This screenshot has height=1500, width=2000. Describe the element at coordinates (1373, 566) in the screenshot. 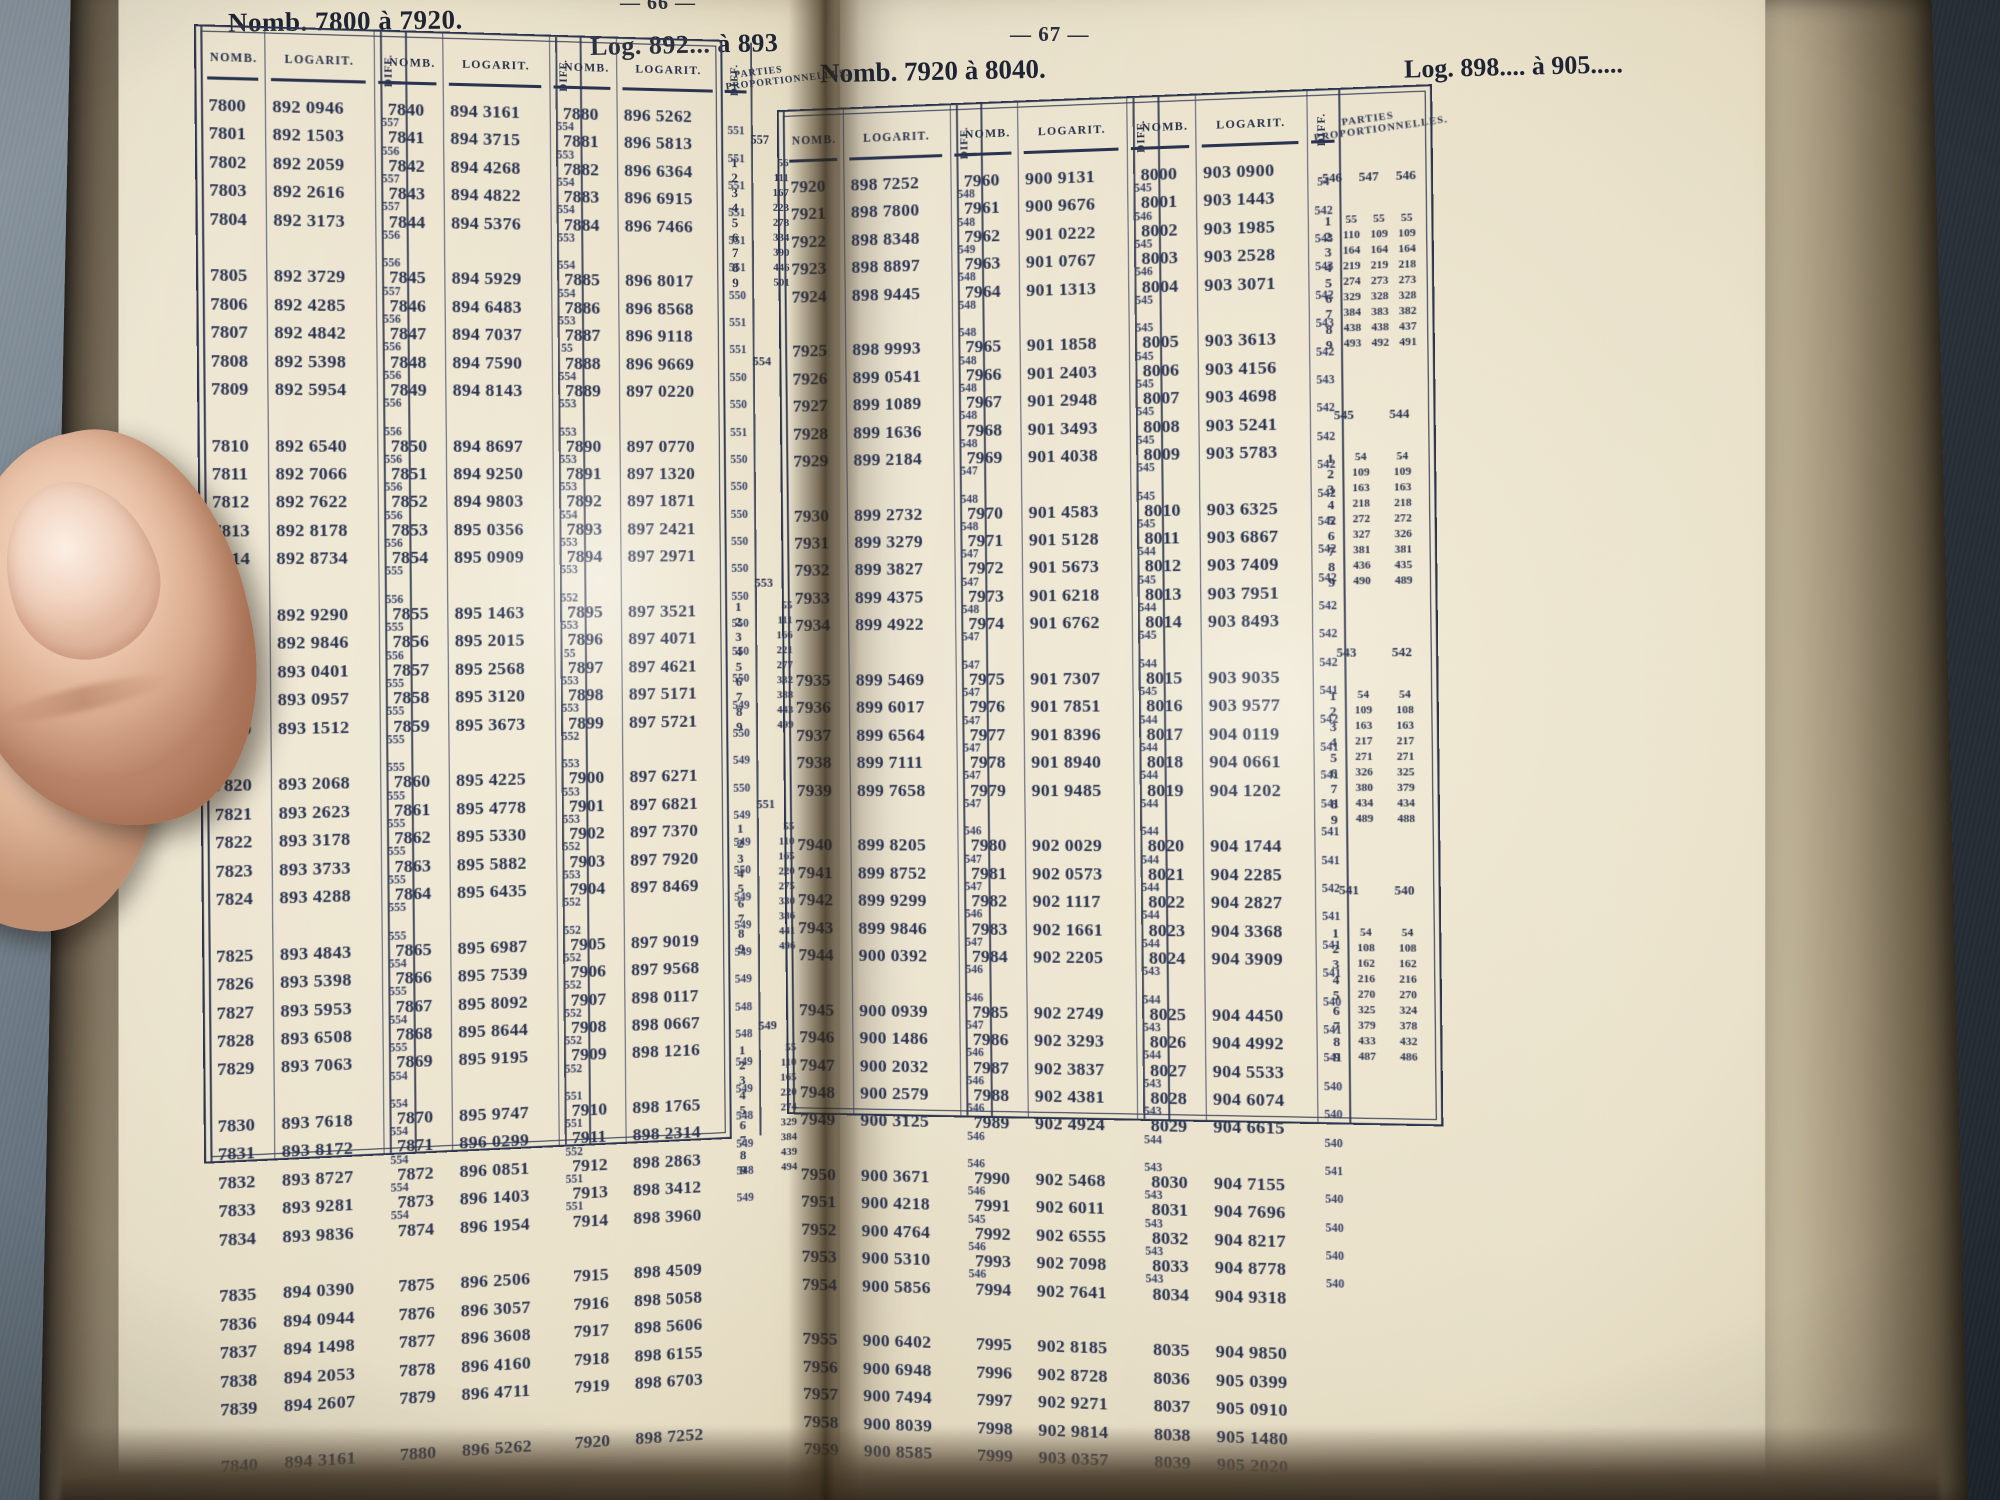

I see `proportional-parts-row: 8 436 435` at that location.